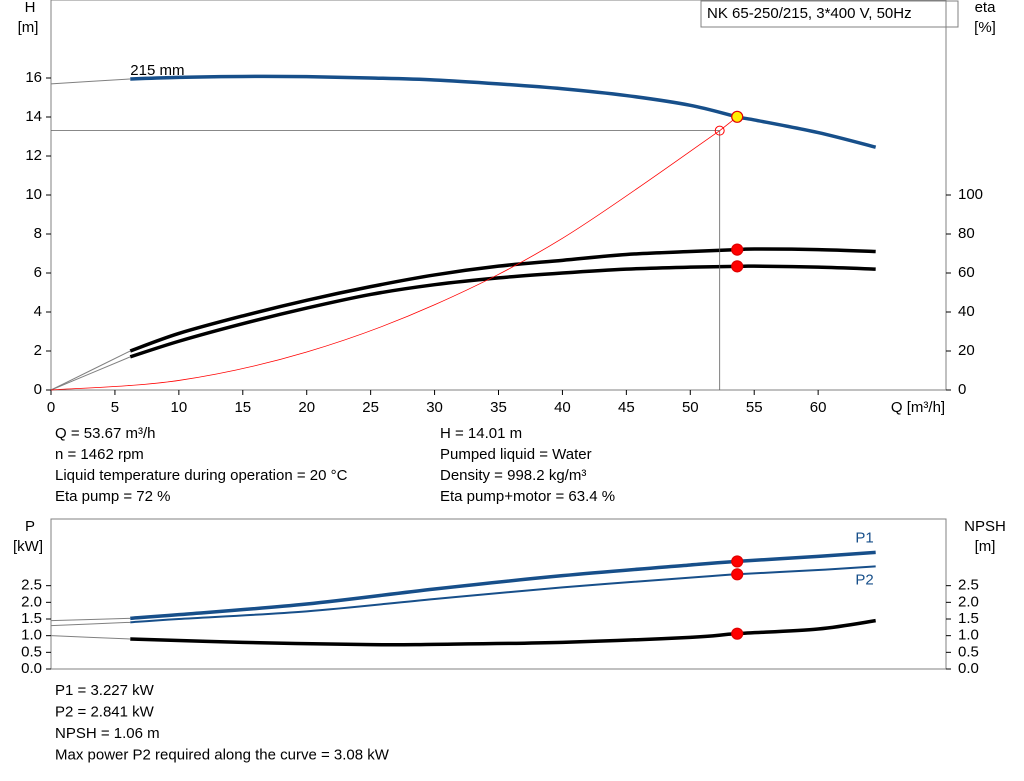 The height and width of the screenshot is (781, 1024). I want to click on y-tick-label: 4, so click(38, 311).